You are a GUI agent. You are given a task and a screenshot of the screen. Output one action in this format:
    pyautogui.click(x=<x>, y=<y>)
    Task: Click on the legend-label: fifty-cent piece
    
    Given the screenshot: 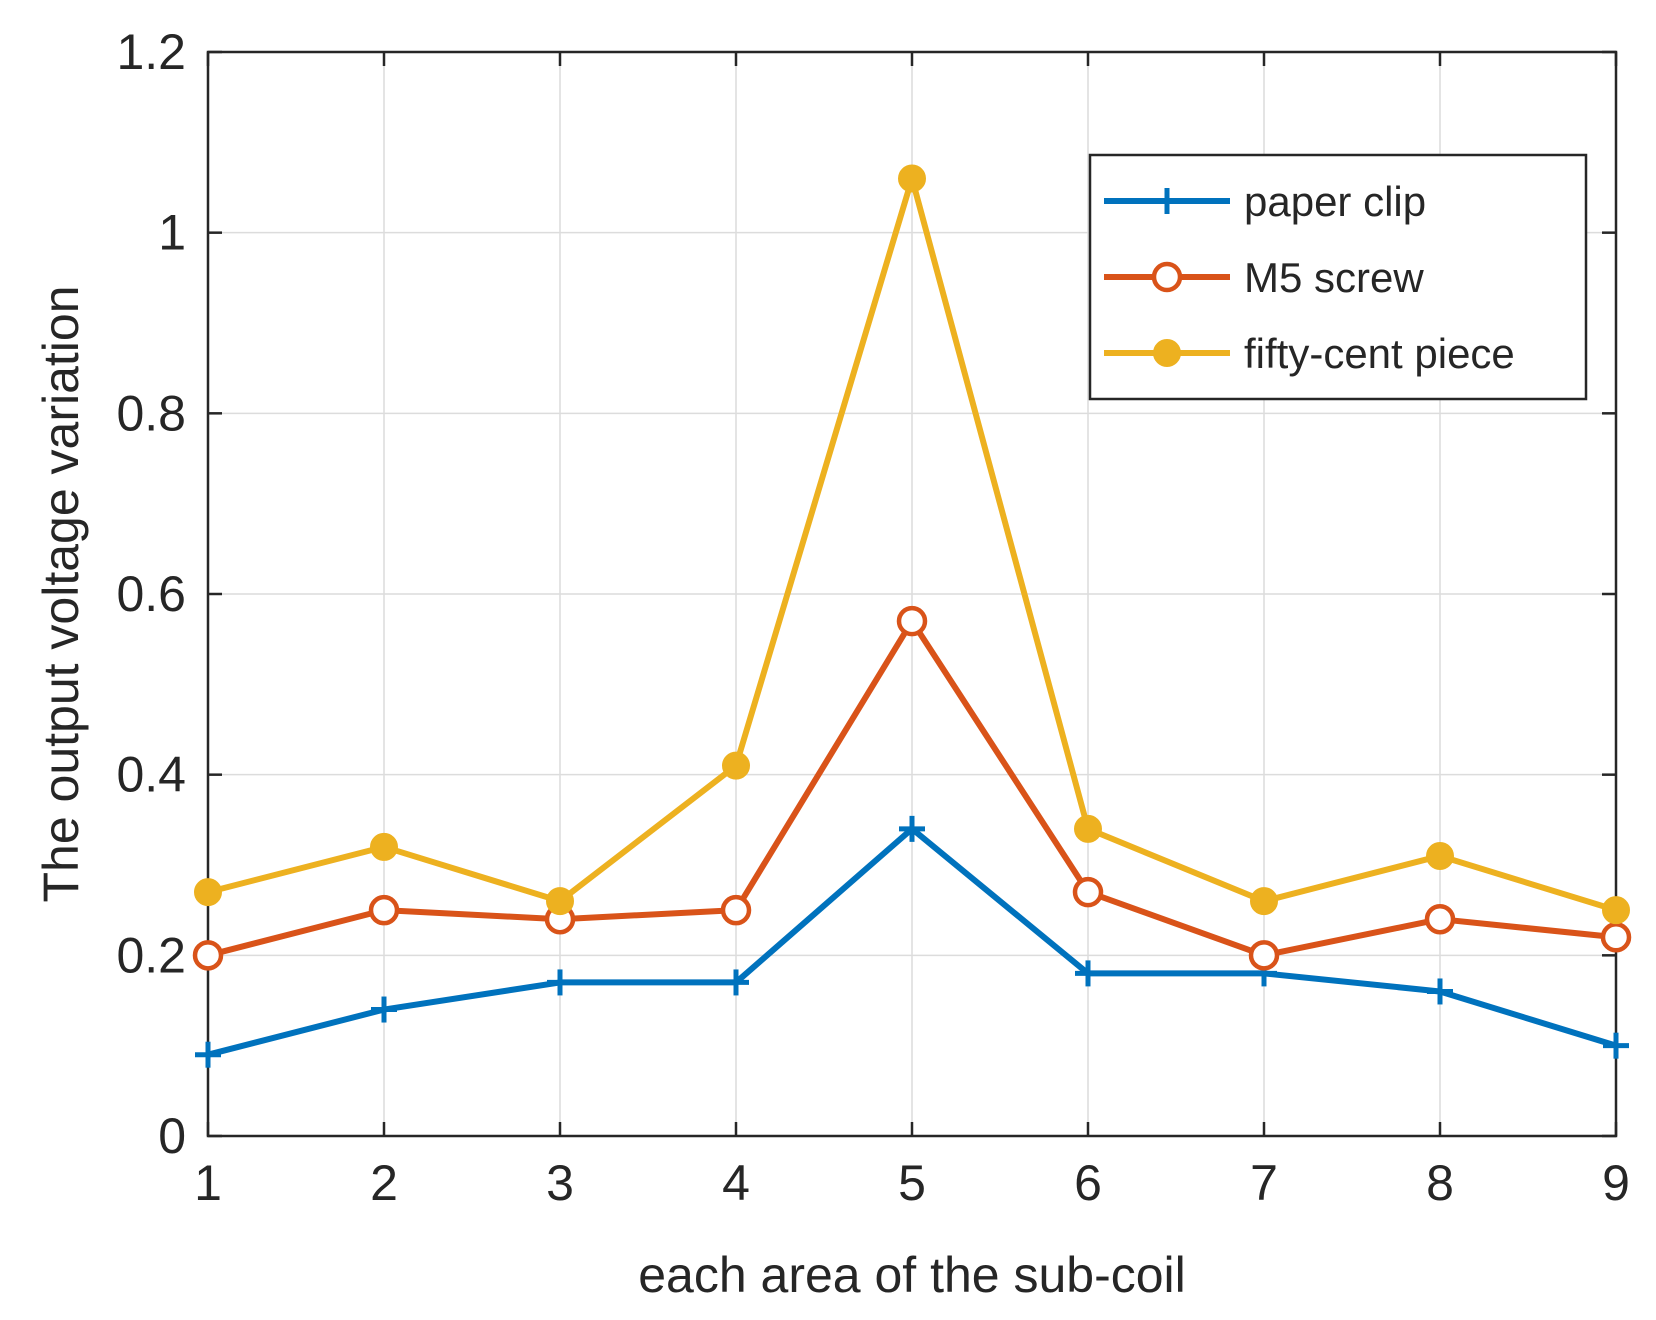 What is the action you would take?
    pyautogui.click(x=1379, y=353)
    